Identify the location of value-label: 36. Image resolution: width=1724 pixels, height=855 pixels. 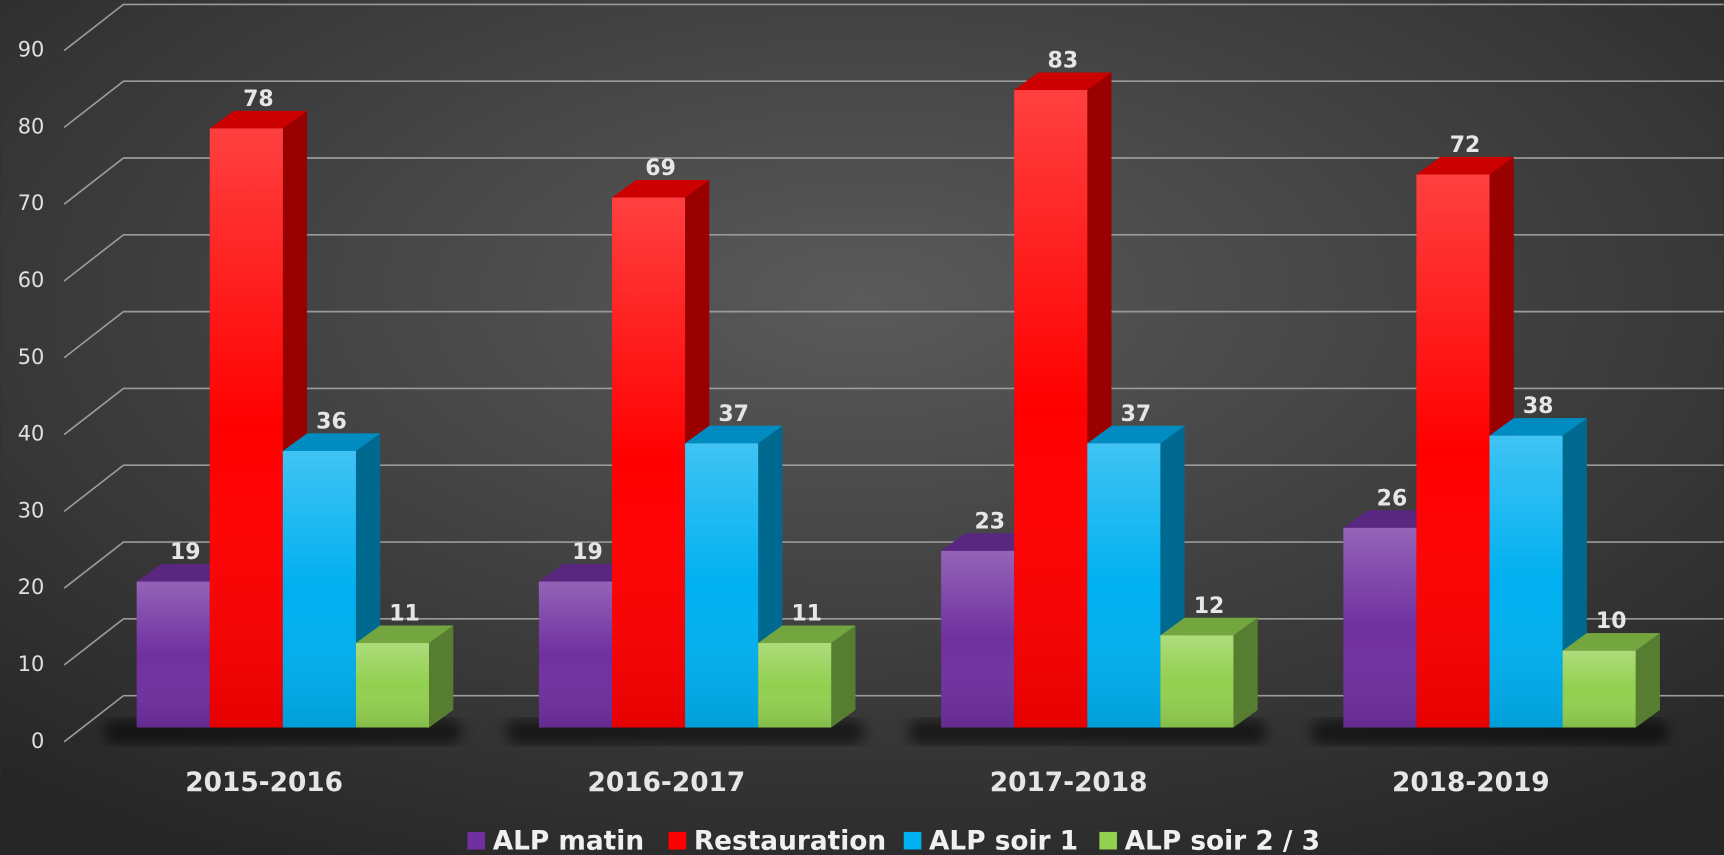
(331, 421).